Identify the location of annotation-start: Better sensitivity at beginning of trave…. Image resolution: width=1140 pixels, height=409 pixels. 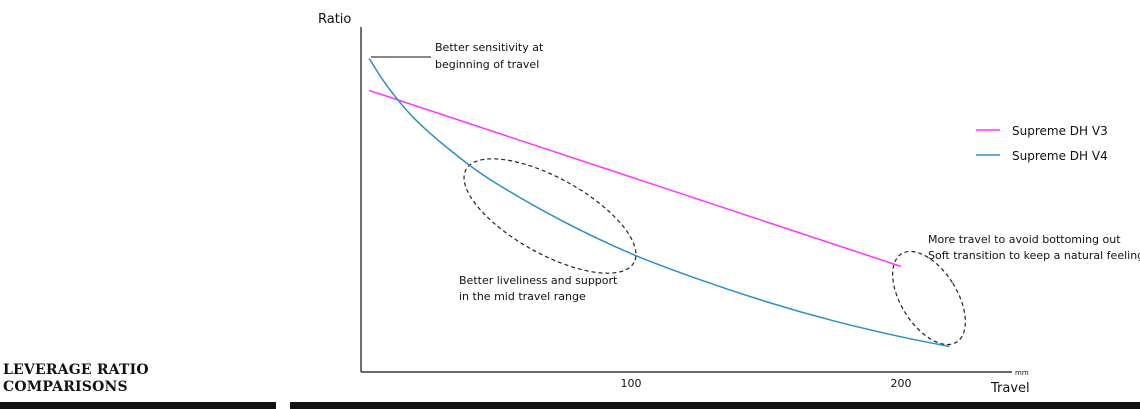
(491, 56).